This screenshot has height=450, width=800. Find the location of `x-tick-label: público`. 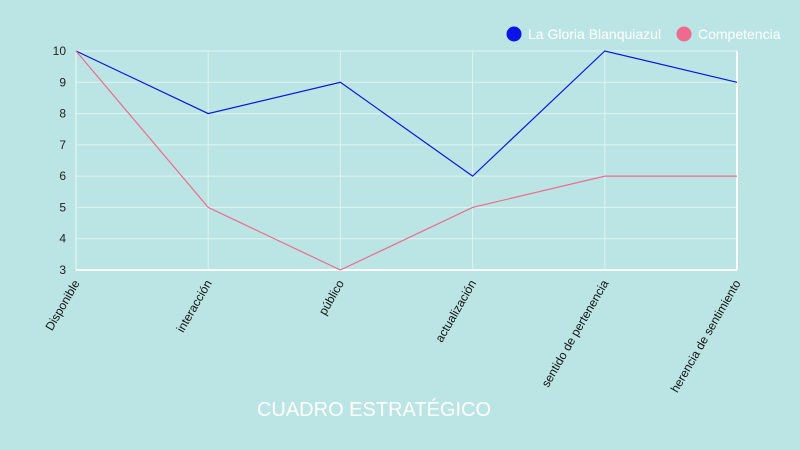

x-tick-label: público is located at coordinates (331, 297).